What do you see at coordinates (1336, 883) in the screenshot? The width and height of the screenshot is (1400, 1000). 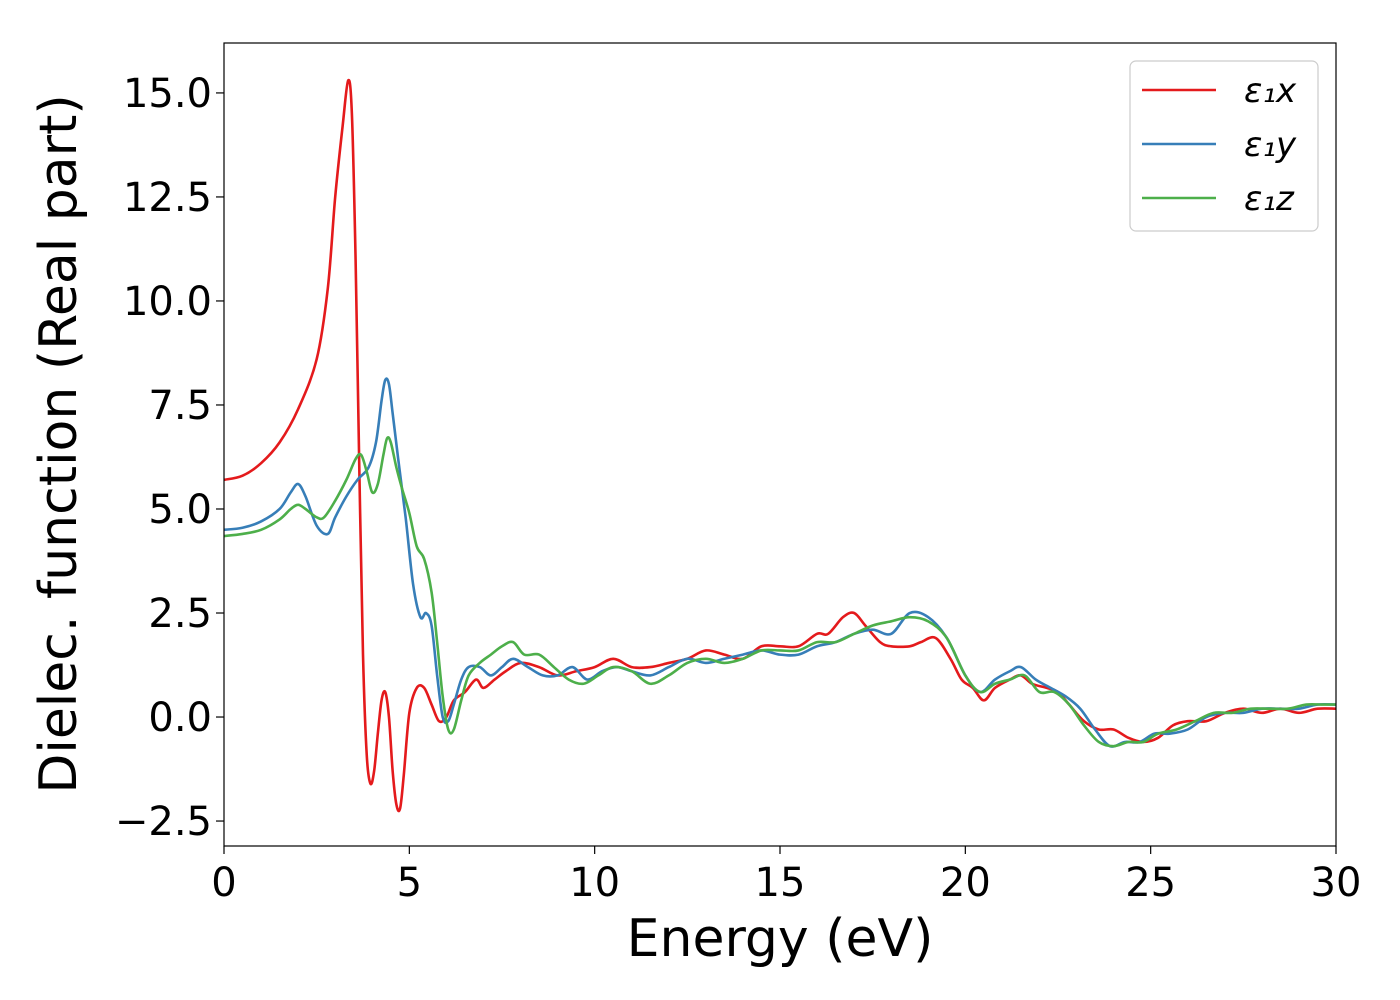 I see `x-tick-label: 30` at bounding box center [1336, 883].